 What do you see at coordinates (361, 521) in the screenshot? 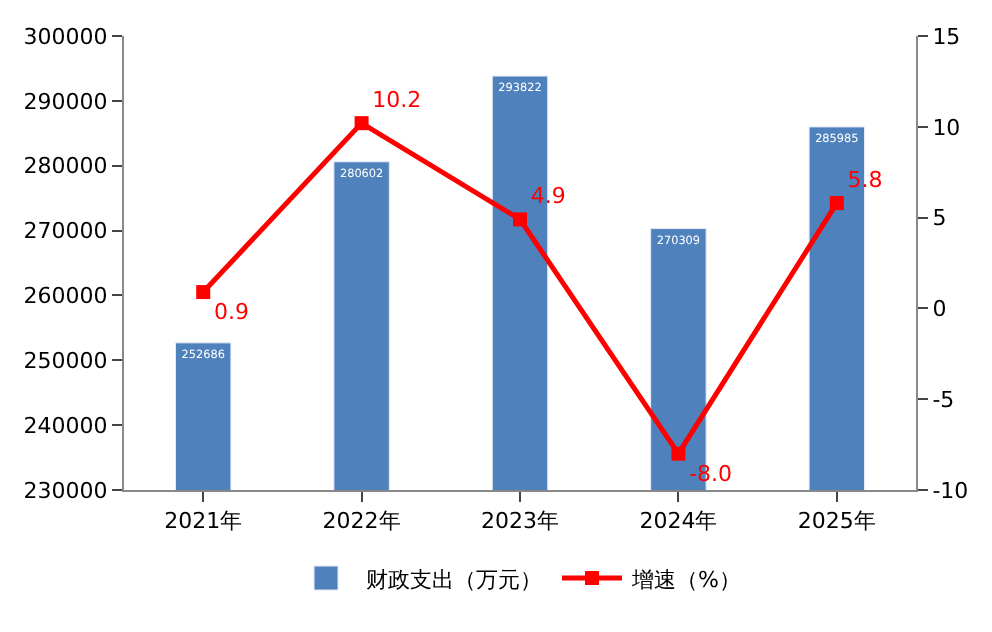
I see `x-tick-label: 2022年` at bounding box center [361, 521].